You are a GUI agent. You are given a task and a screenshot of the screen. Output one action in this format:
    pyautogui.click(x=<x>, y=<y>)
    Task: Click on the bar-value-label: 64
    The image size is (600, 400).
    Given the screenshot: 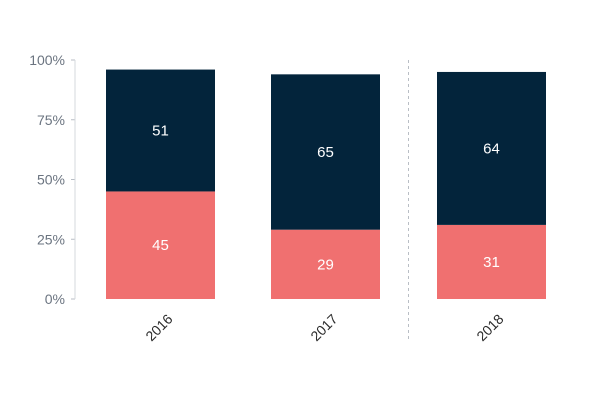 What is the action you would take?
    pyautogui.click(x=491, y=148)
    